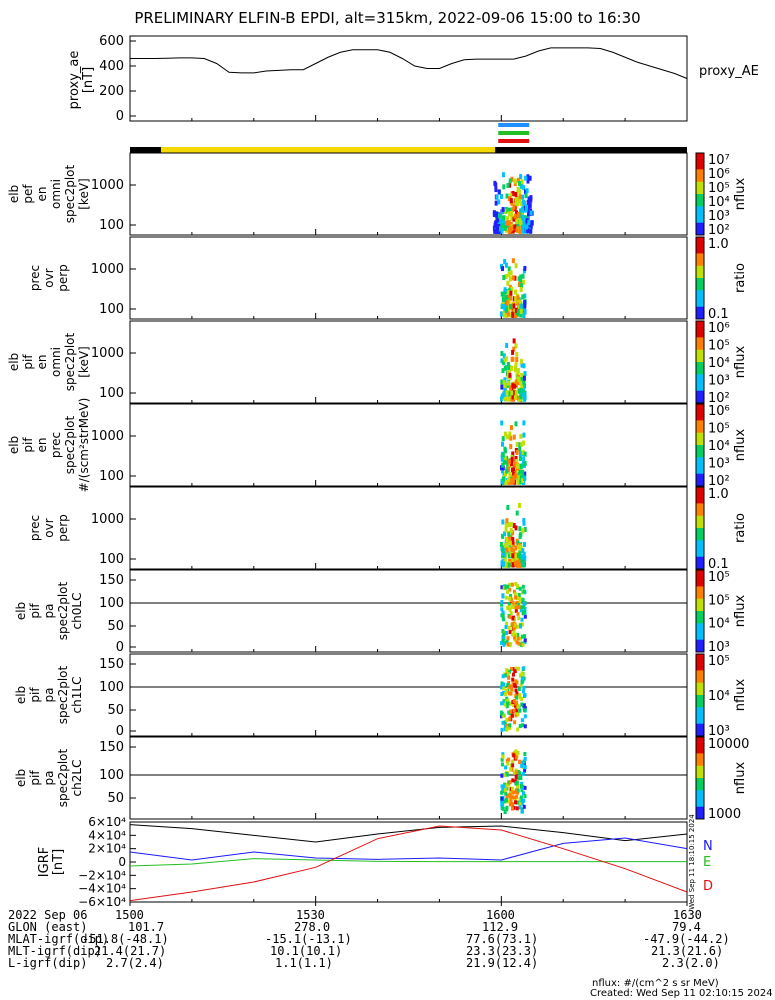 This screenshot has width=775, height=1000. What do you see at coordinates (115, 626) in the screenshot?
I see `panel-ytick-label: 50` at bounding box center [115, 626].